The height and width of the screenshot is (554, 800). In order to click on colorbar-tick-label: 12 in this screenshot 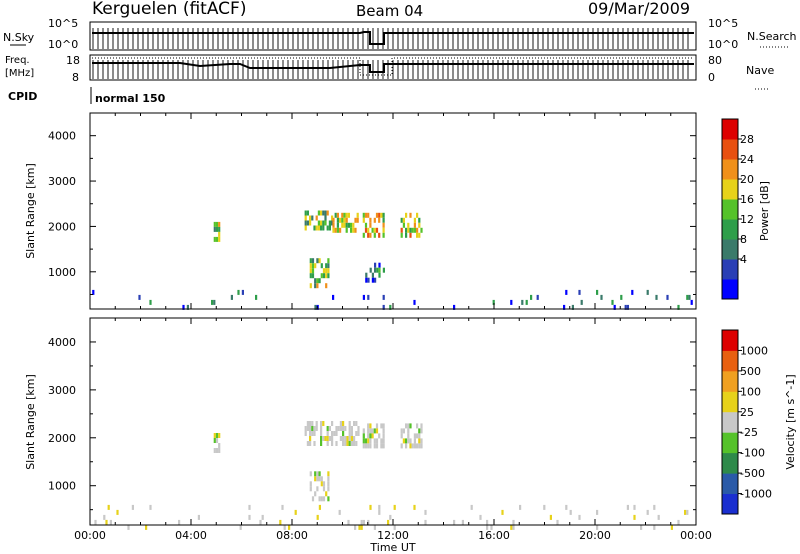, I will do `click(747, 219)`.